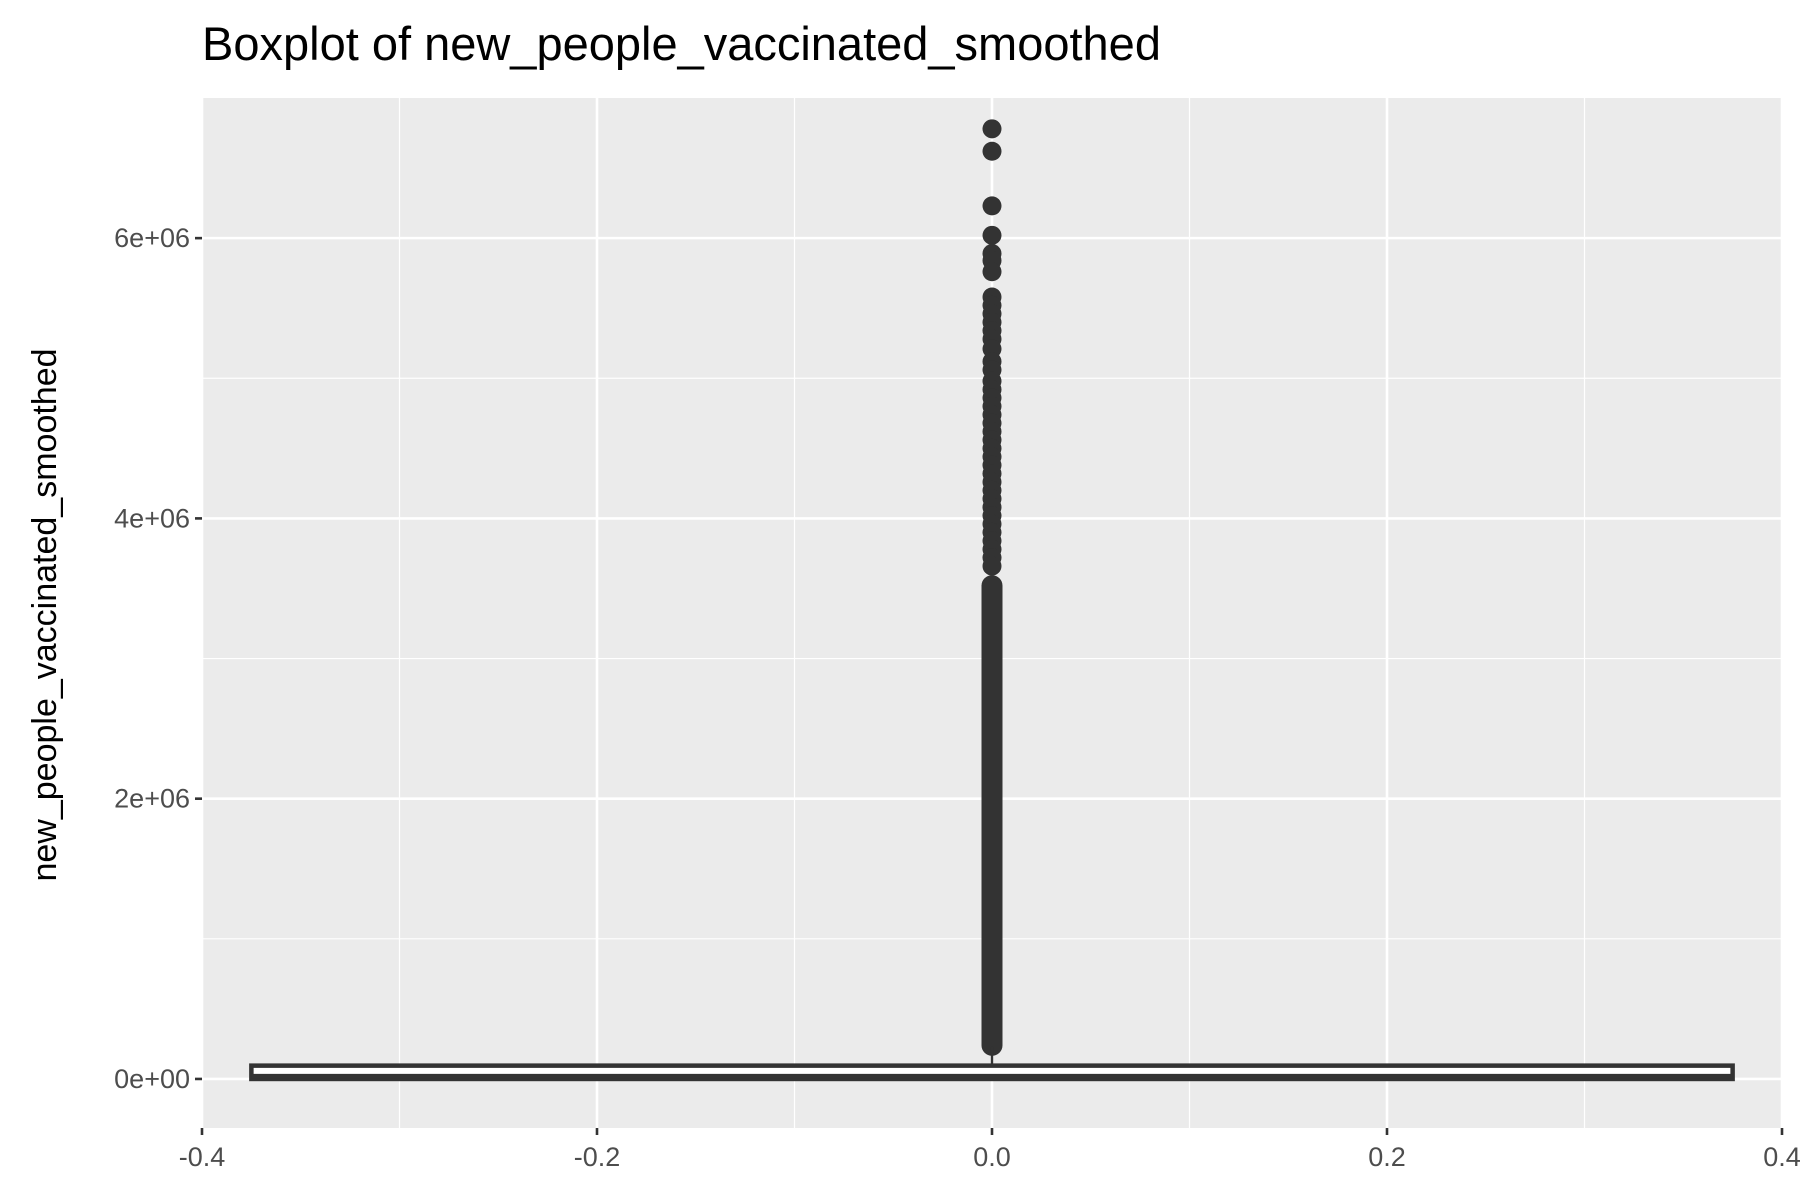 The height and width of the screenshot is (1200, 1800). What do you see at coordinates (152, 518) in the screenshot?
I see `y-tick-label: 4e+06` at bounding box center [152, 518].